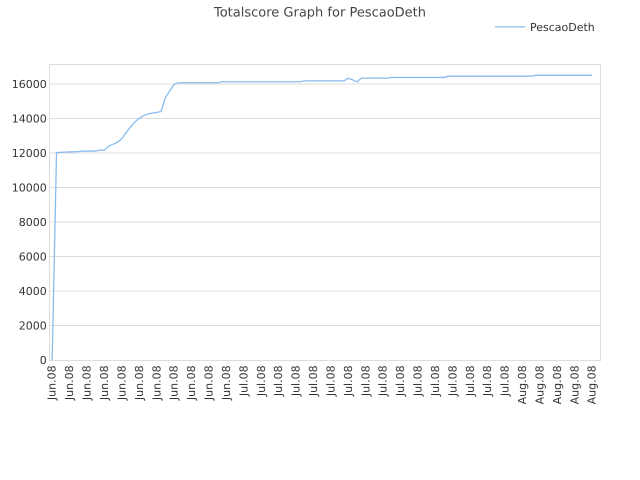 The width and height of the screenshot is (640, 480). Describe the element at coordinates (32, 291) in the screenshot. I see `y-tick-label: 4000` at that location.